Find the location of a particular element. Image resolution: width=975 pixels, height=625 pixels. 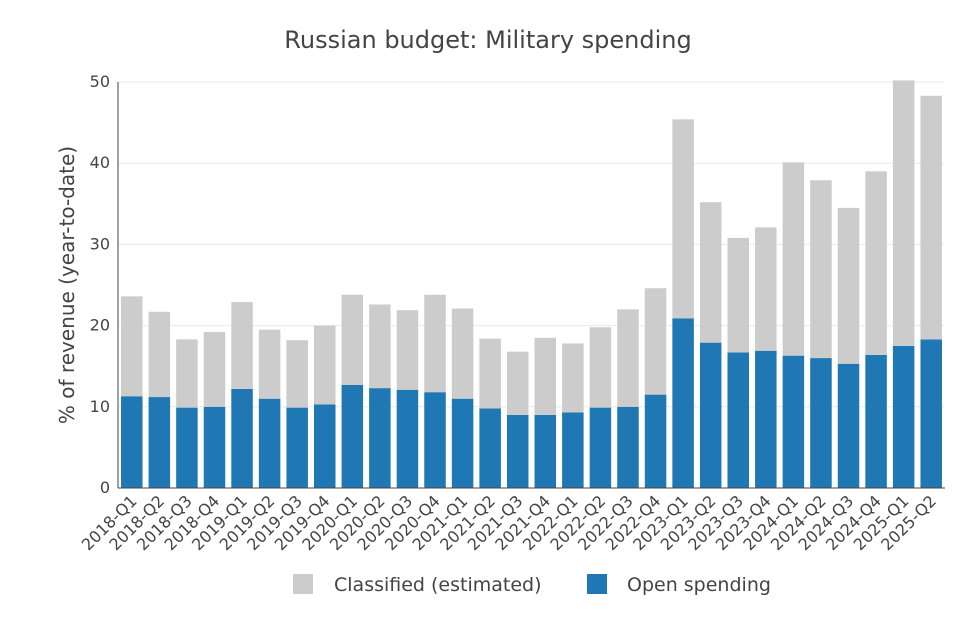

y-axis-title: % of revenue (year-to-date) is located at coordinates (67, 285).